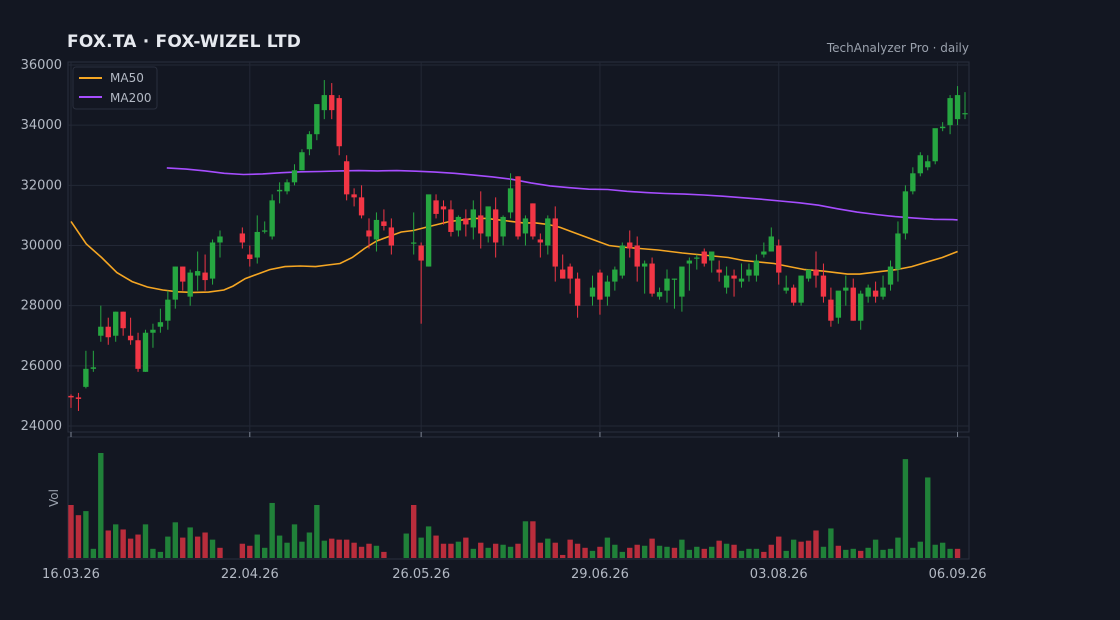  Describe the element at coordinates (897, 48) in the screenshot. I see `data-source-label: TechAnalyzer Pro · daily` at that location.